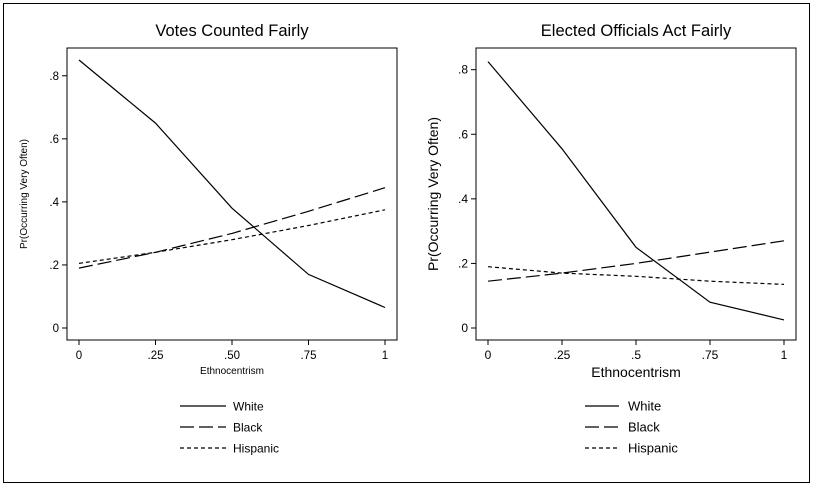 Image resolution: width=815 pixels, height=488 pixels. I want to click on chart-title: Elected Officials Act Fairly, so click(636, 31).